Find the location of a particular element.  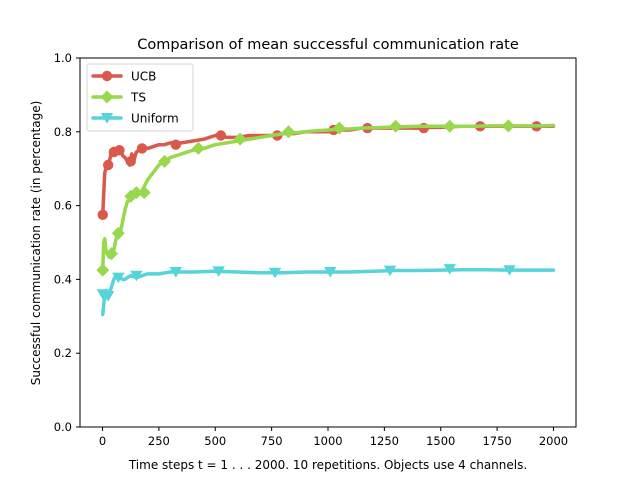

legend: UCB TS Uniform is located at coordinates (140, 97).